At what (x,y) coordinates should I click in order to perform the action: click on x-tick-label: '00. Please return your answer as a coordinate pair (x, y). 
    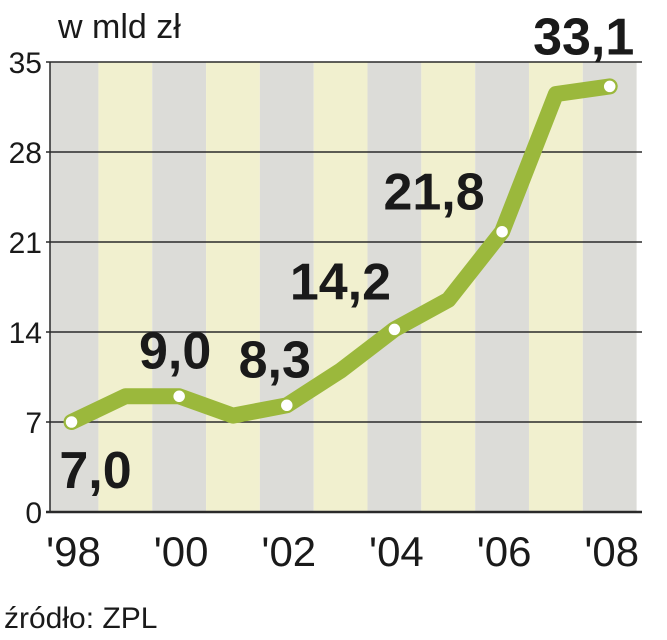
    Looking at the image, I should click on (181, 551).